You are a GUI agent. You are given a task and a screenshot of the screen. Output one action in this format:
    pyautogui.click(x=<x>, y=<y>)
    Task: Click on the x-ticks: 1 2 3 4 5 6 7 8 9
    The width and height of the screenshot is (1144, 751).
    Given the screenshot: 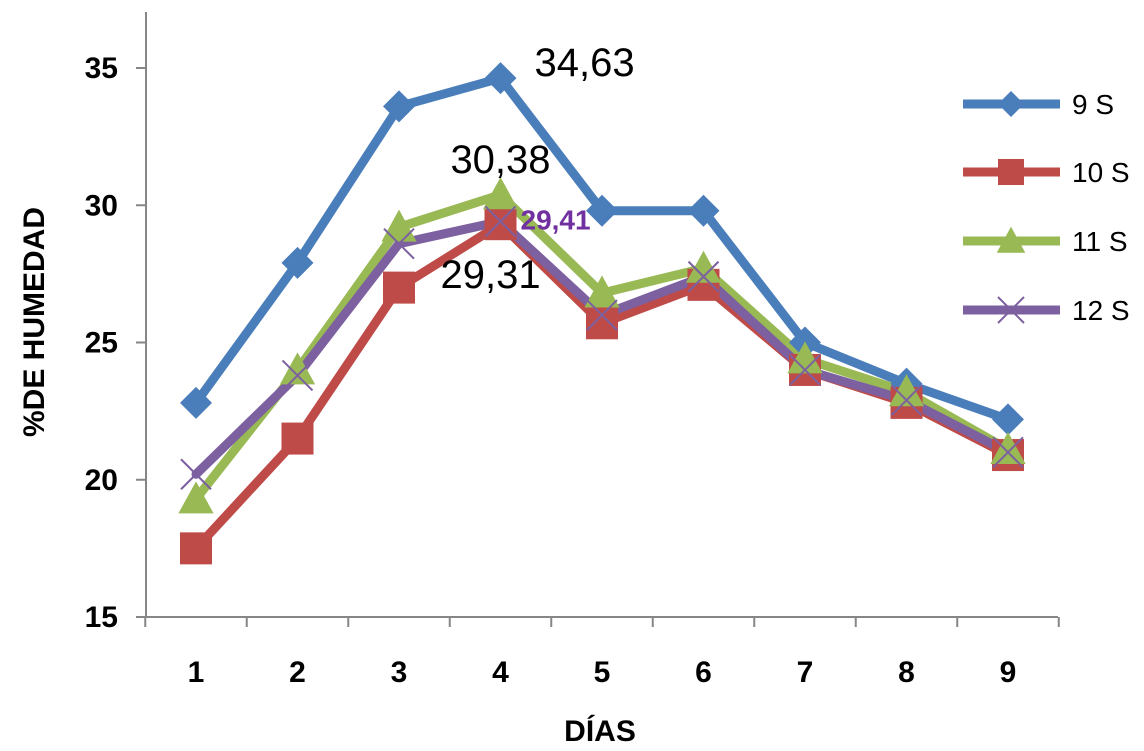 What is the action you would take?
    pyautogui.click(x=602, y=653)
    